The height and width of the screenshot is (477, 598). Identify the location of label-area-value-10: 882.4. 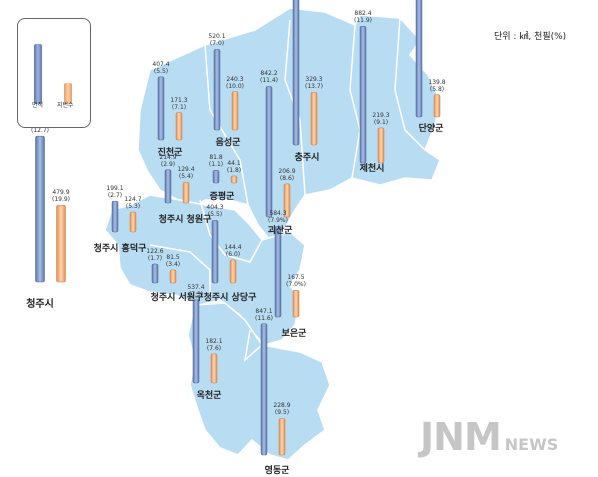
(363, 14).